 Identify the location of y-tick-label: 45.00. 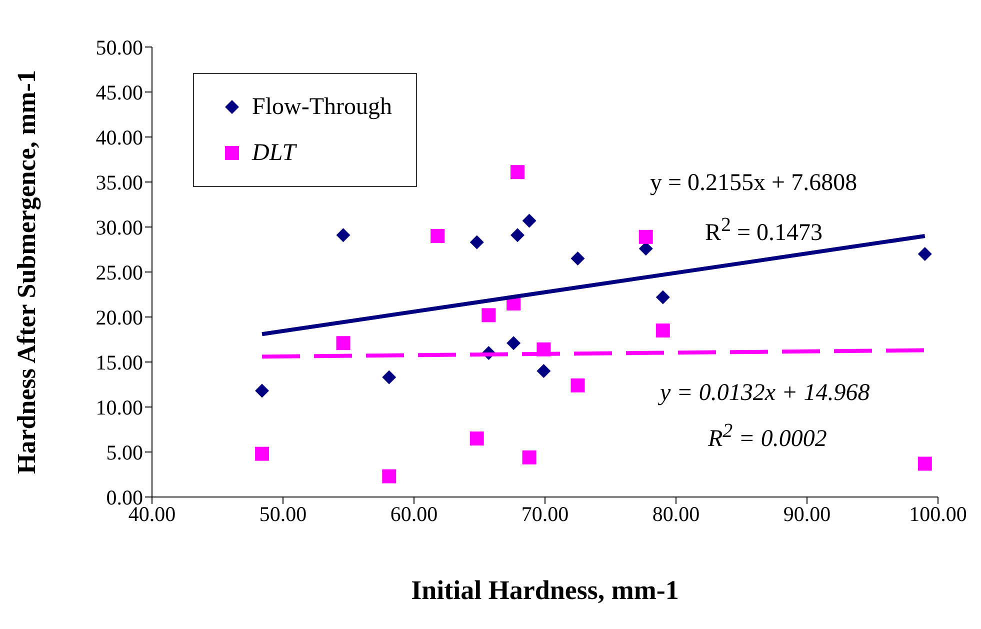
(119, 92).